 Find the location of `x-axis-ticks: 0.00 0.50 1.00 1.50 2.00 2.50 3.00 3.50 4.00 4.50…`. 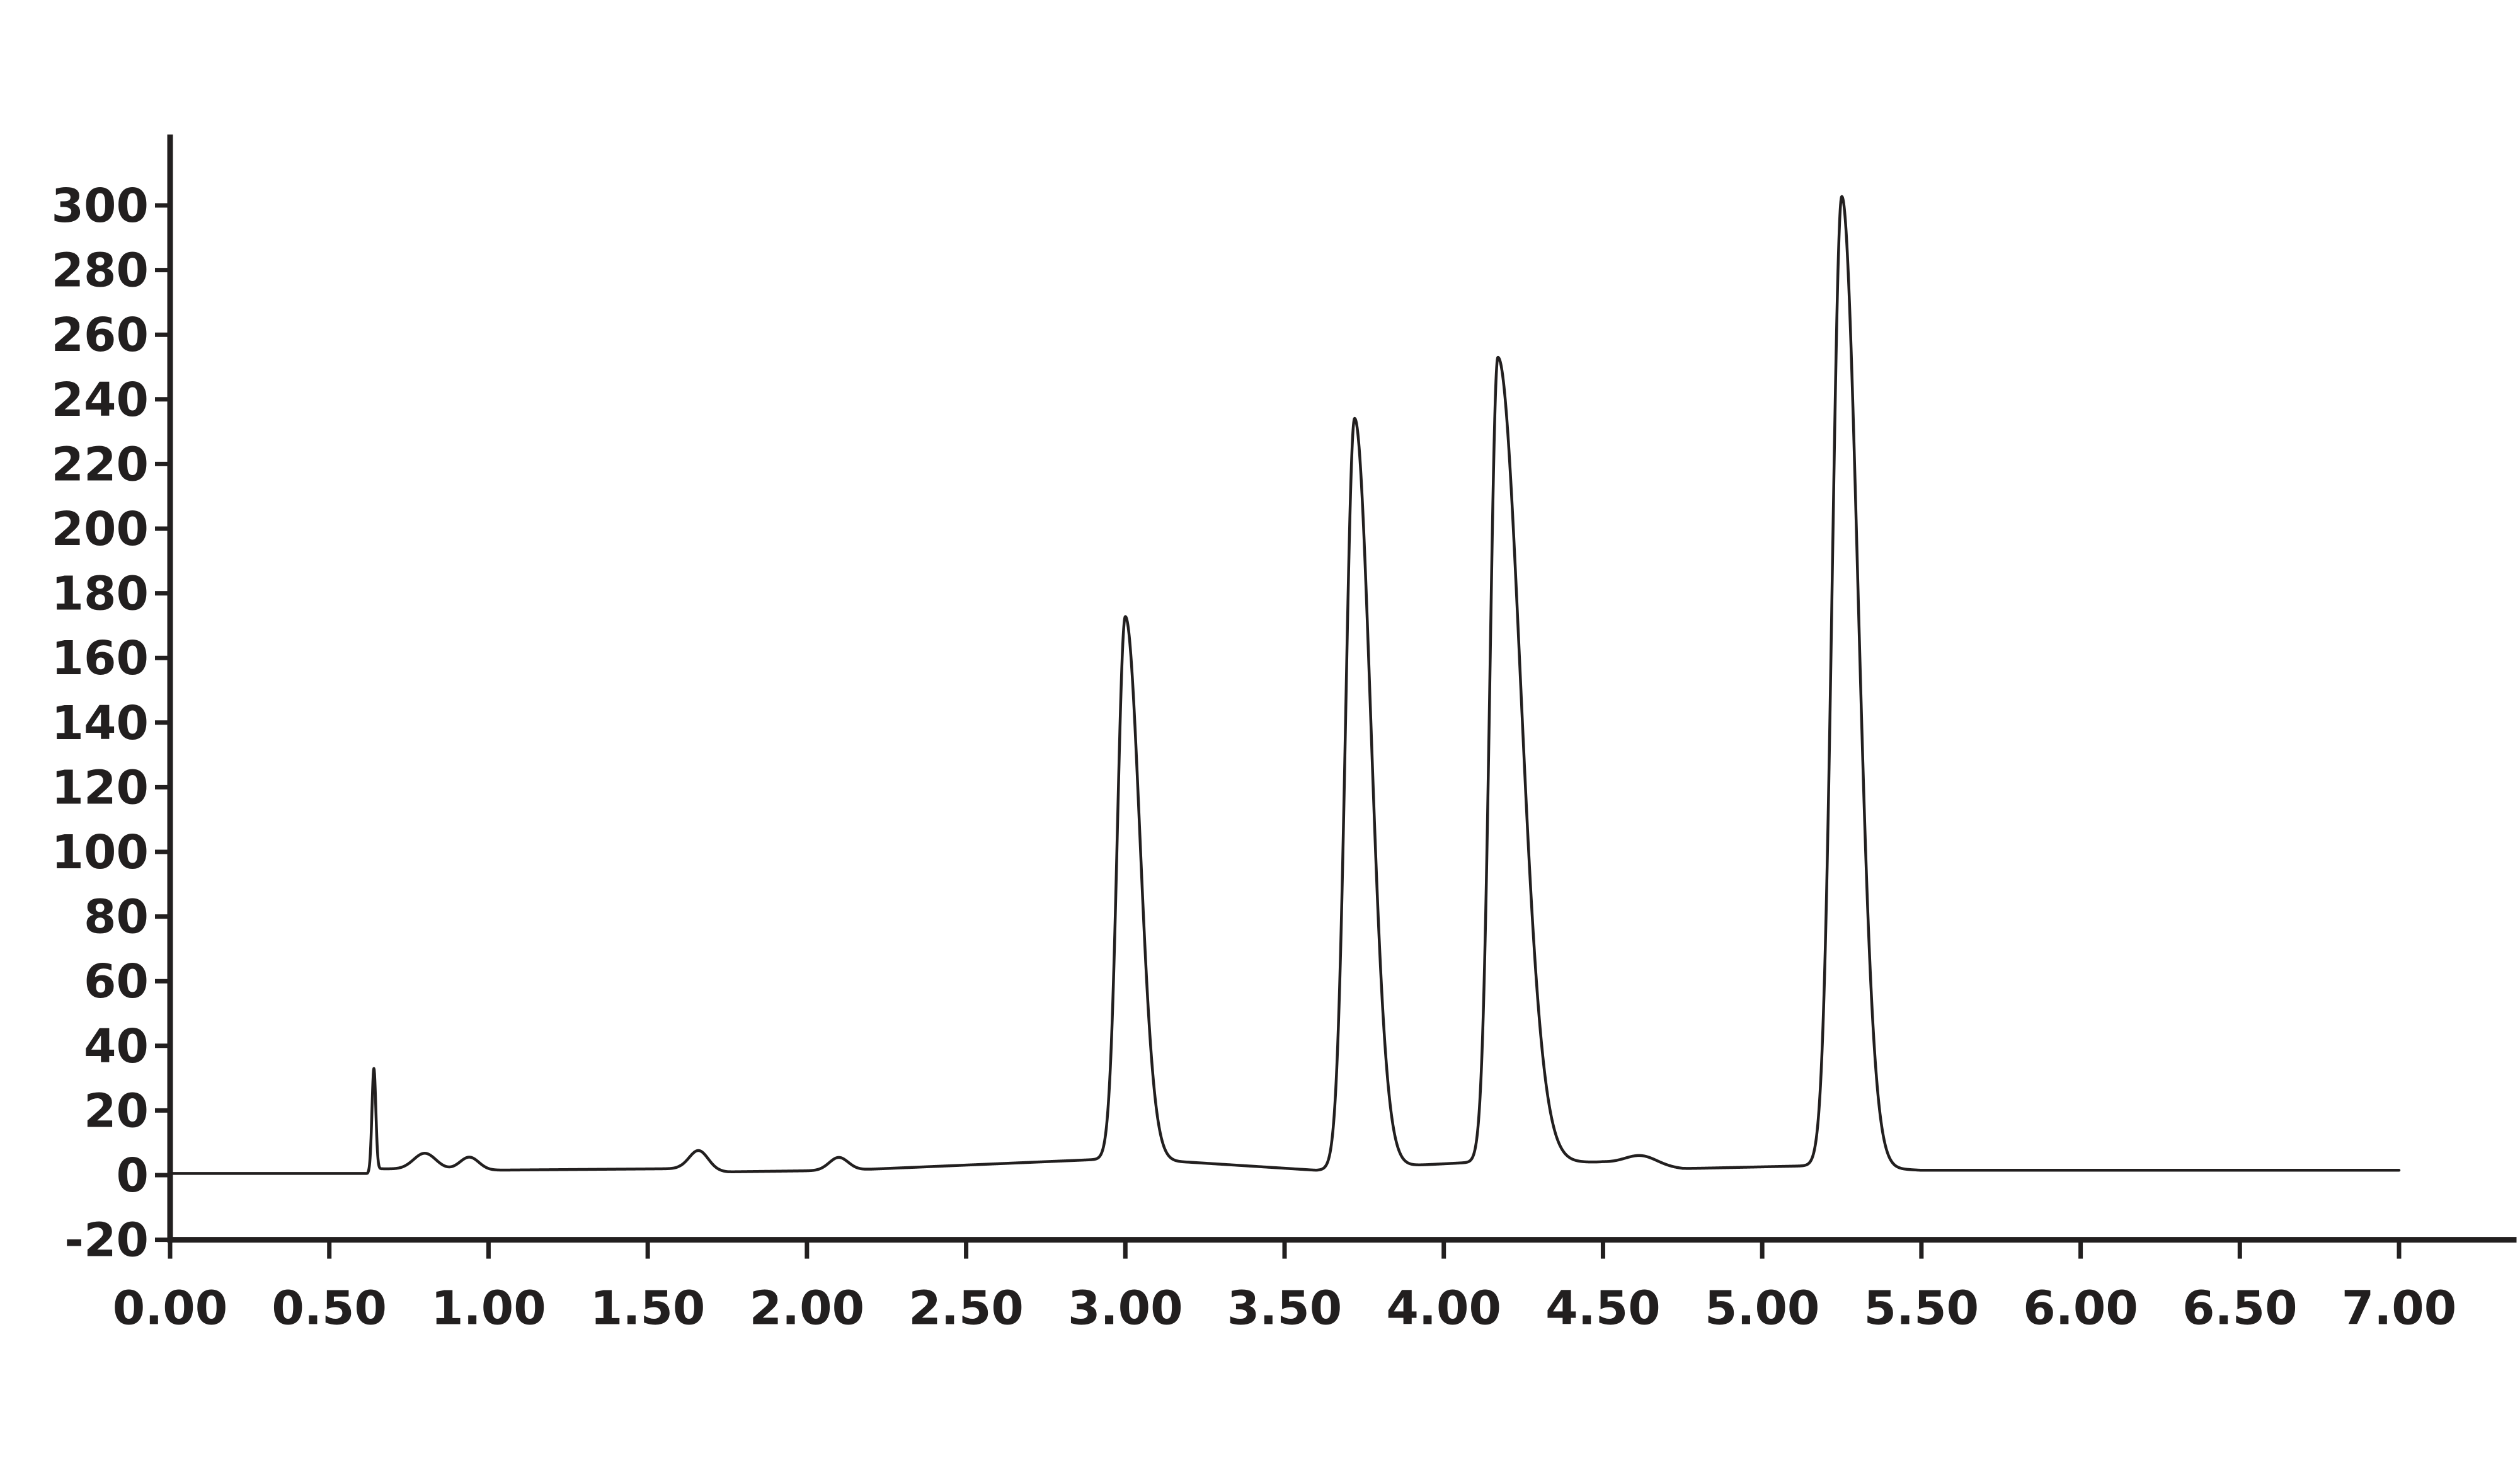

x-axis-ticks: 0.00 0.50 1.00 1.50 2.00 2.50 3.00 3.50 4.00 4.50… is located at coordinates (1285, 1287).